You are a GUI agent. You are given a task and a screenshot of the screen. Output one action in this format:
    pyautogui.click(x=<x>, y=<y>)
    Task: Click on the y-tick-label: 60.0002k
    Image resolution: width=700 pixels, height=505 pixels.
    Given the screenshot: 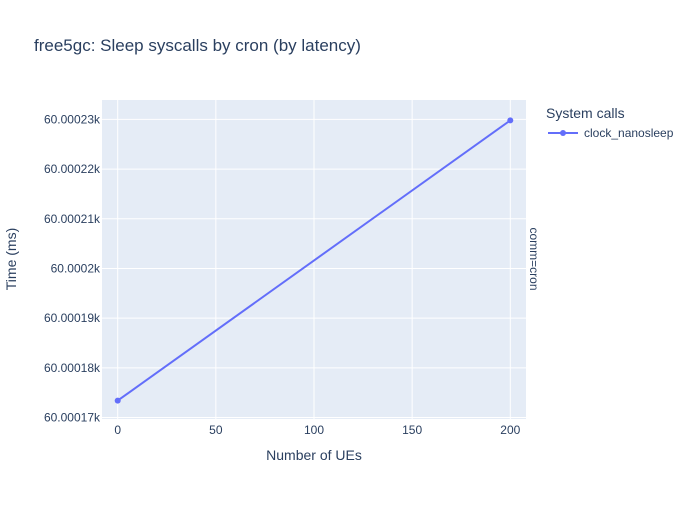 What is the action you would take?
    pyautogui.click(x=76, y=268)
    